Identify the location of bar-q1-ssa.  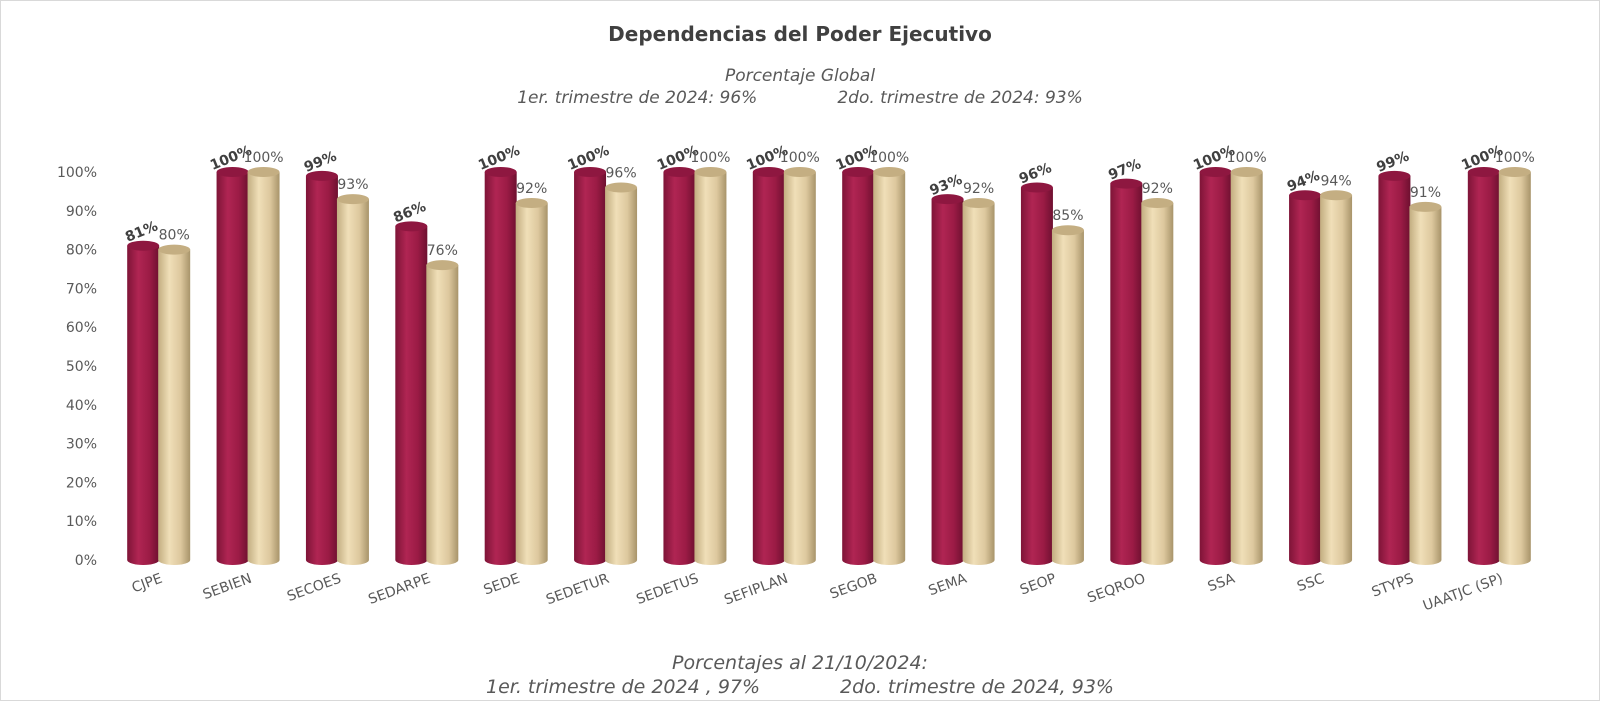
(1215, 366).